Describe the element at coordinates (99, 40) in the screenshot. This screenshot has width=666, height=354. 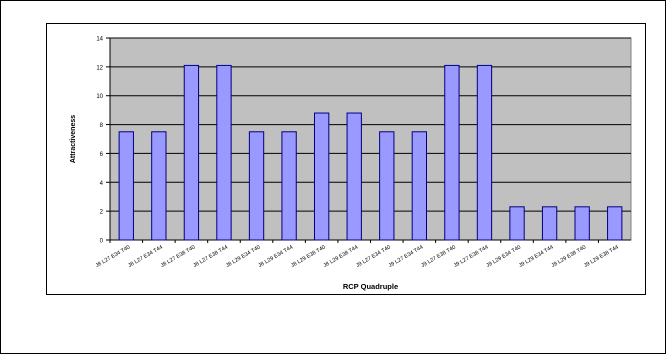
I see `y-tick-label: 14` at that location.